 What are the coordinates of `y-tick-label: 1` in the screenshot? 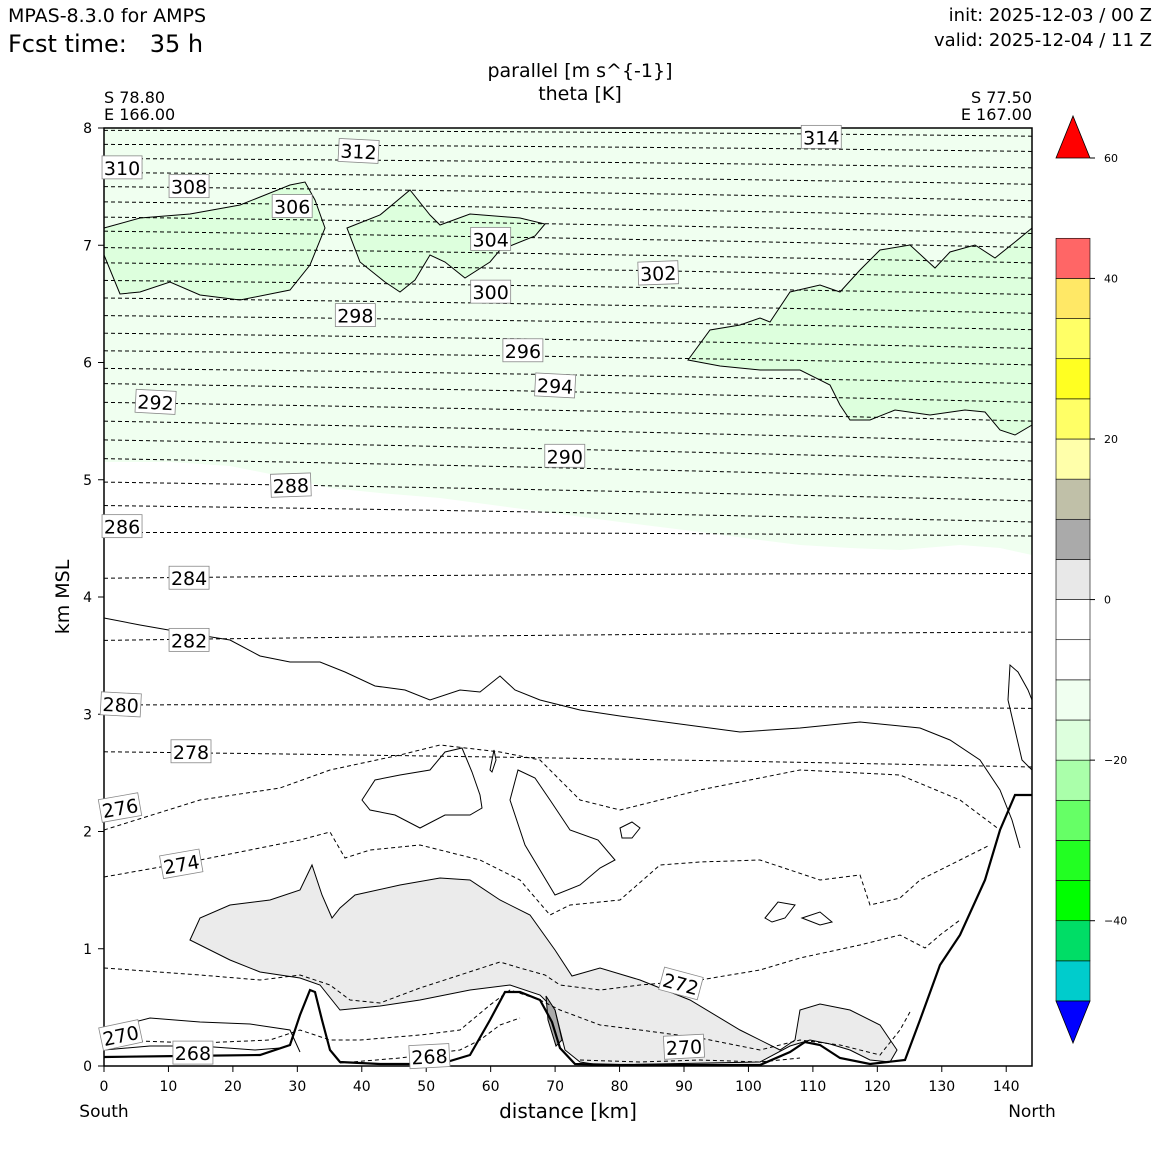 It's located at (87, 950).